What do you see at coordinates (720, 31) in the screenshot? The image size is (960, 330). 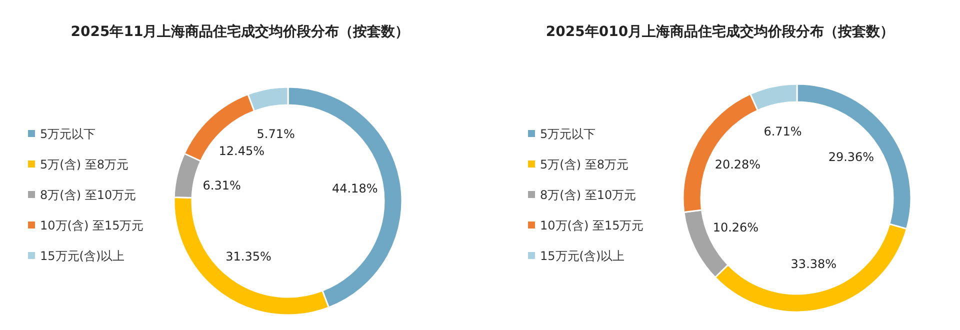 I see `chart-title: 2025年010月上海商品住宅成交均价段分布（按套数）` at bounding box center [720, 31].